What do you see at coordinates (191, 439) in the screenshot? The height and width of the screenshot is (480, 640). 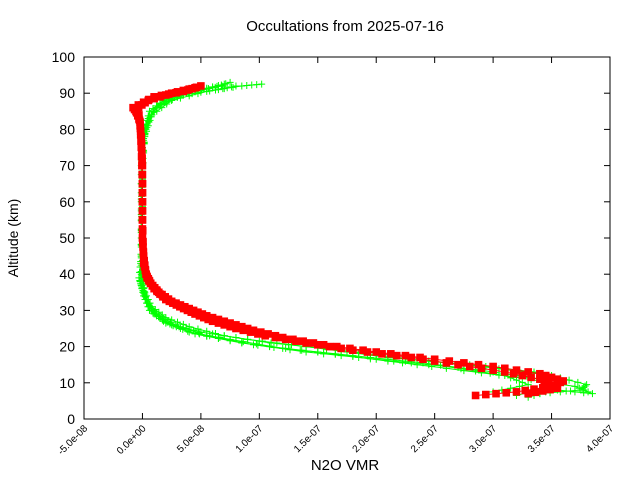 I see `x-tick-label: 5.0e-08` at bounding box center [191, 439].